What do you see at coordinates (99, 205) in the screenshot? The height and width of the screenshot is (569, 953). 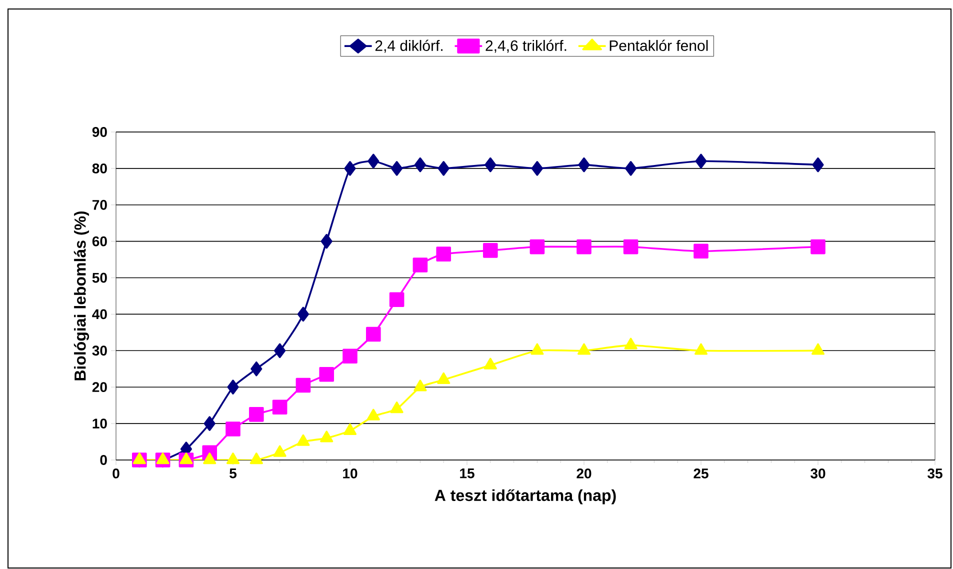 I see `y-tick-label: 70` at bounding box center [99, 205].